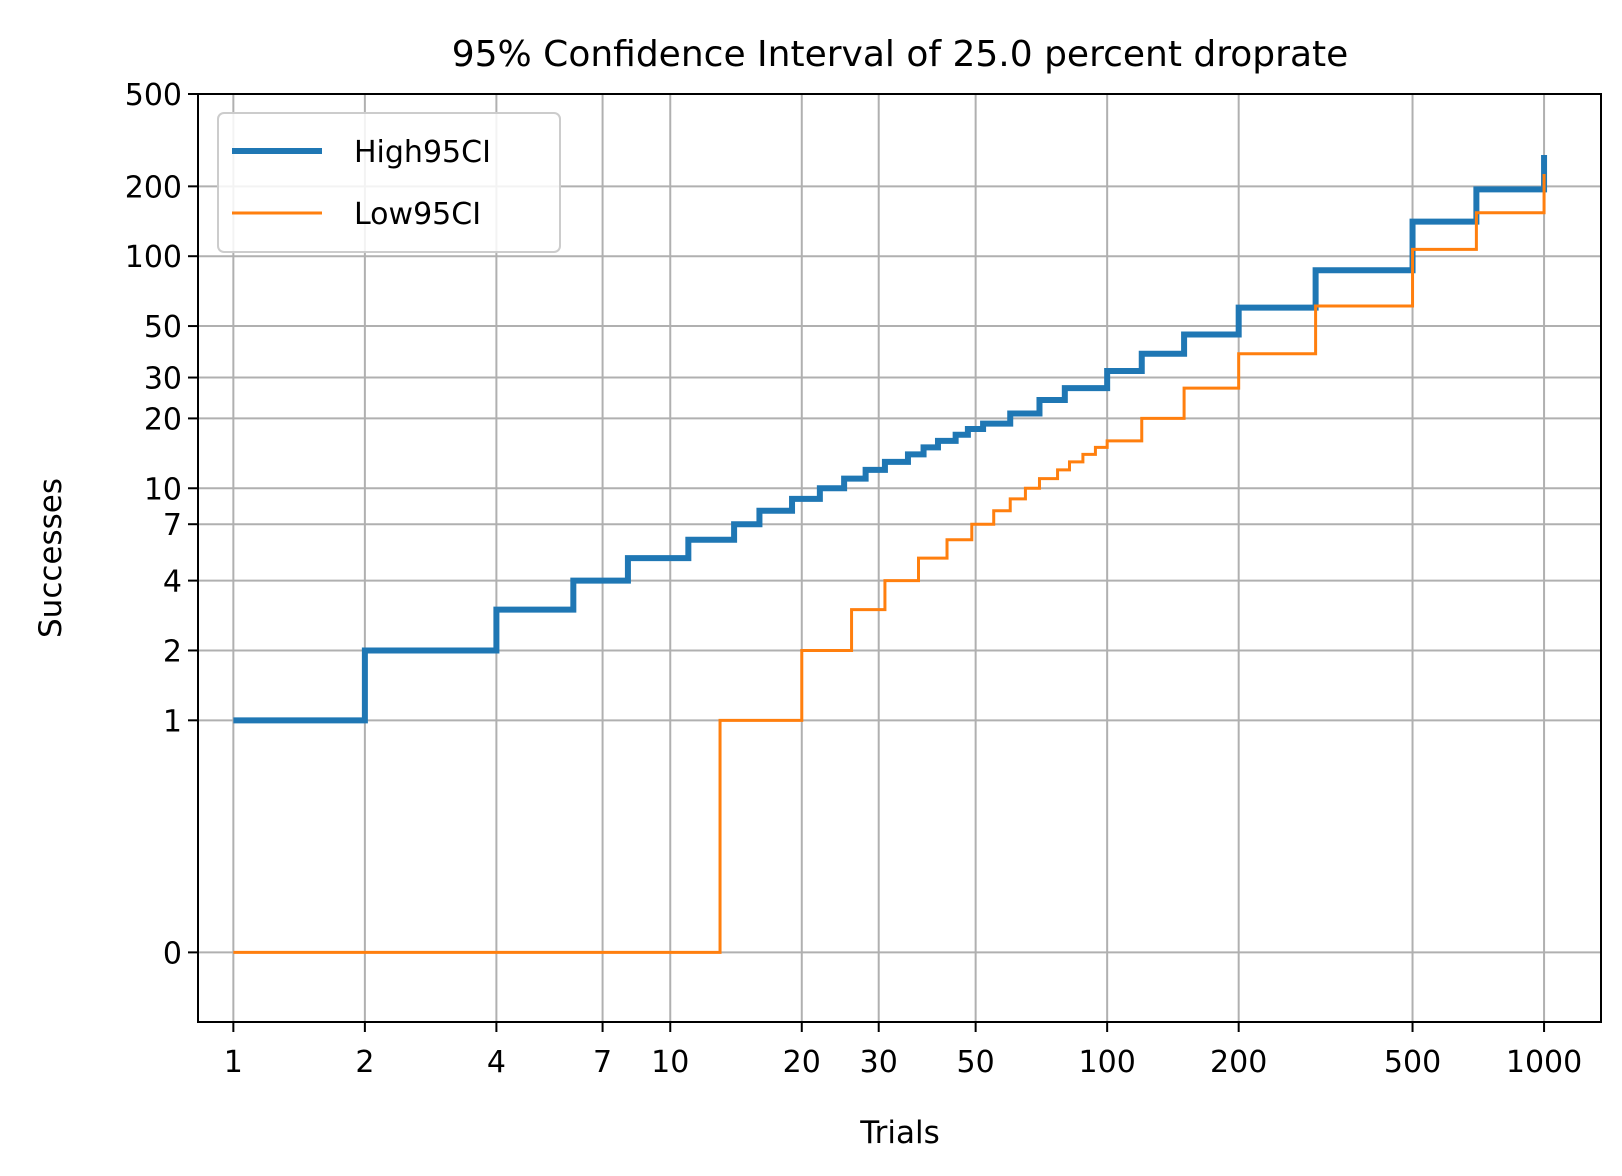 The height and width of the screenshot is (1176, 1622). What do you see at coordinates (163, 419) in the screenshot?
I see `y-tick-label: 20` at bounding box center [163, 419].